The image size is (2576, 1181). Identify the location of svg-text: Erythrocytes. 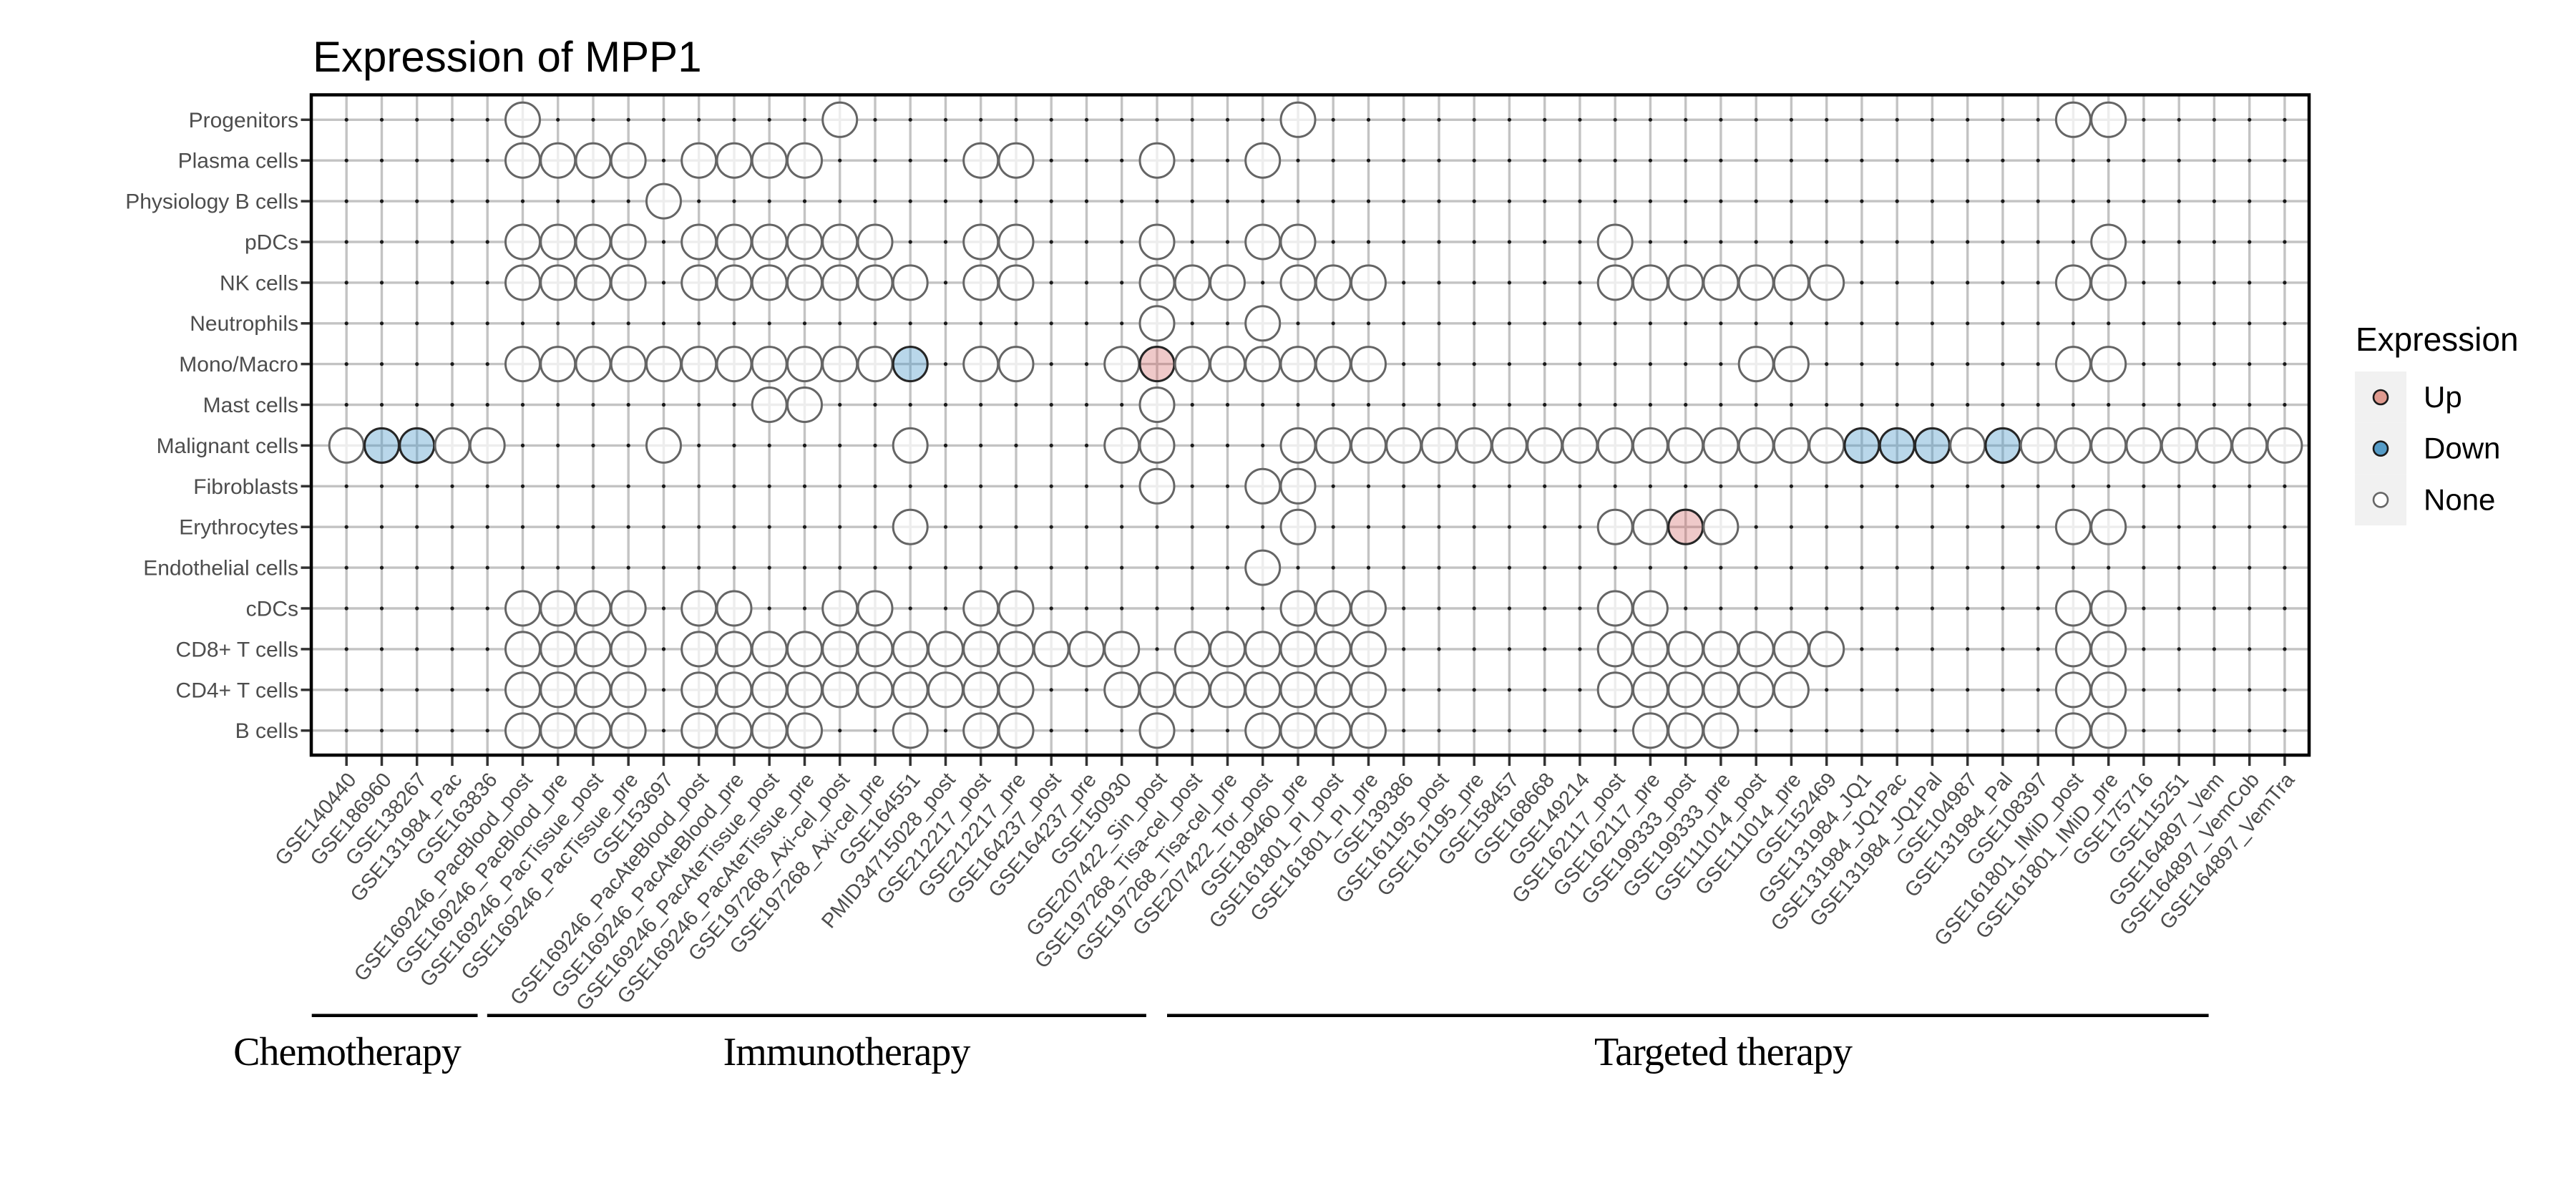
(238, 528).